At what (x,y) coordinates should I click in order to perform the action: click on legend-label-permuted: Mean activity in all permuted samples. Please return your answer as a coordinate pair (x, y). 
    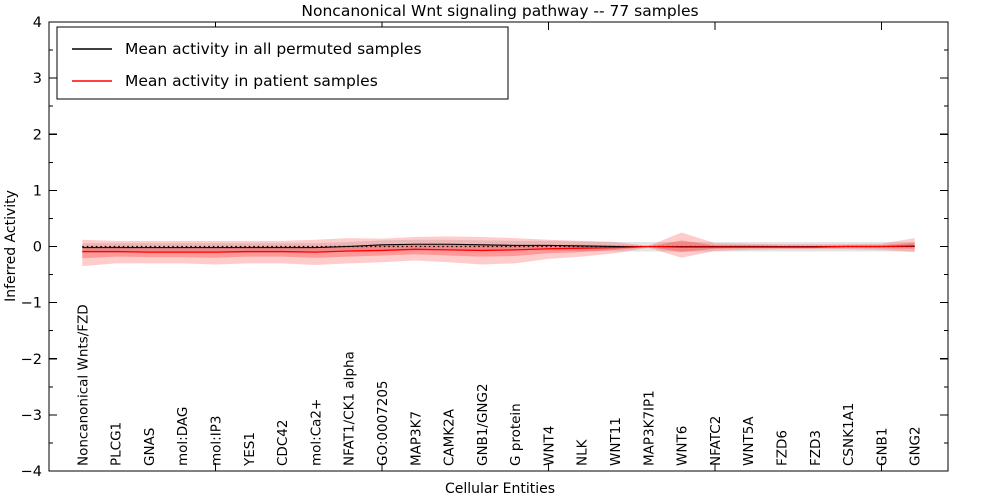
    Looking at the image, I should click on (273, 49).